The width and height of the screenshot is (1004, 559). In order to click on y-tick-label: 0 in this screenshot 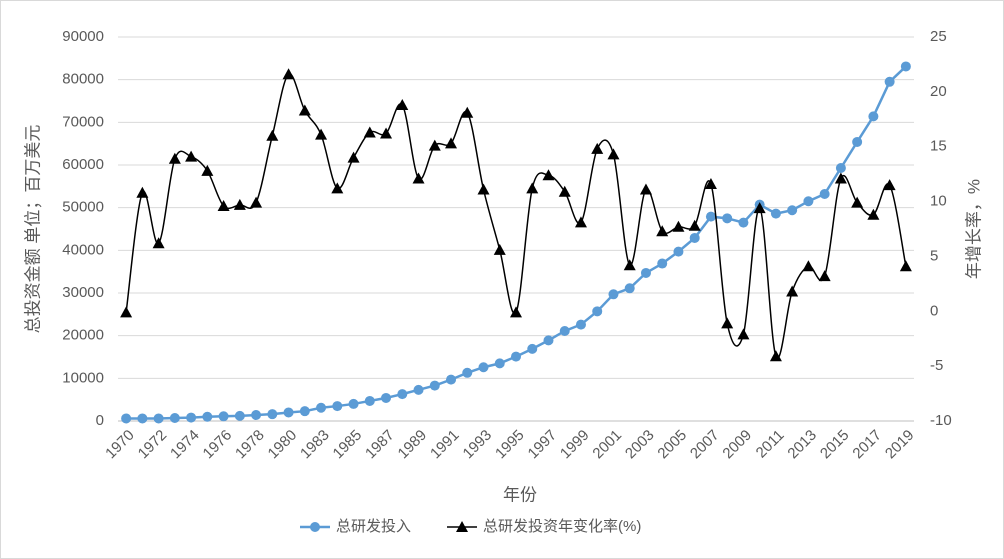, I will do `click(100, 420)`.